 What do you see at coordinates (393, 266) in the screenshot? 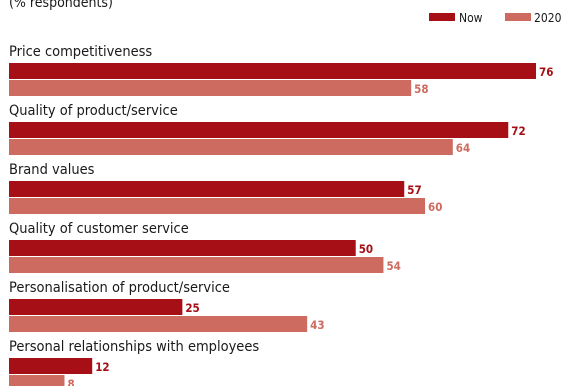
I see `value-label-2020-quality-of-customer-service: 54` at bounding box center [393, 266].